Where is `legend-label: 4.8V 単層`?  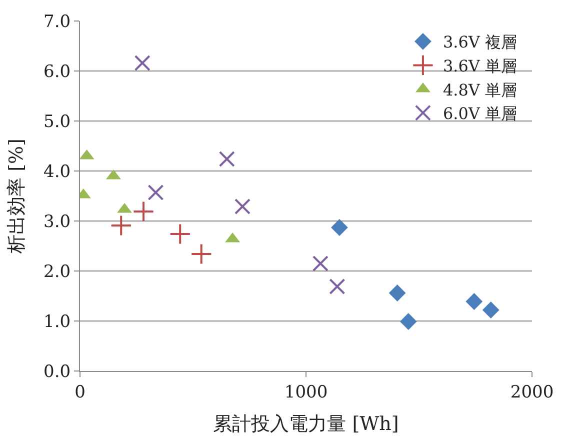
legend-label: 4.8V 単層 is located at coordinates (480, 90).